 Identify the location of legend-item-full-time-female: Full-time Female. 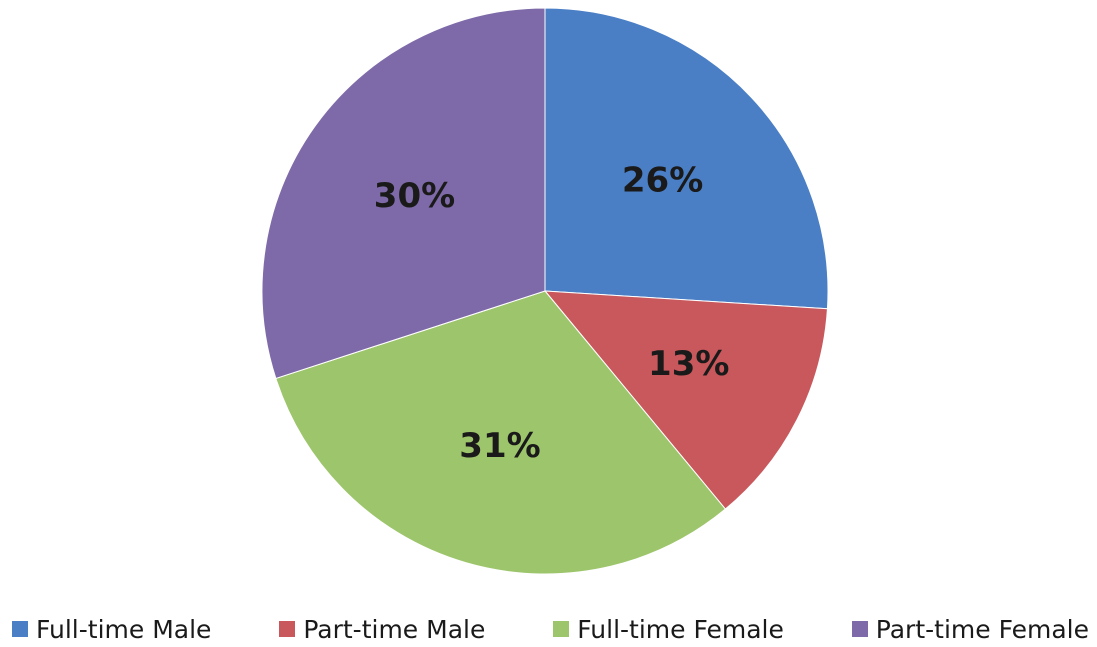
(668, 629).